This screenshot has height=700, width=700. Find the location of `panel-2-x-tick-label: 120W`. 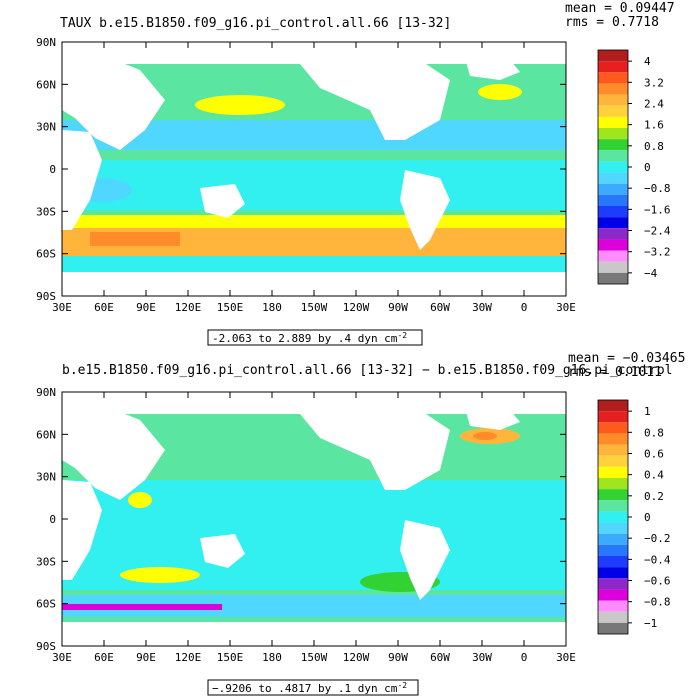

panel-2-x-tick-label: 120W is located at coordinates (356, 657).